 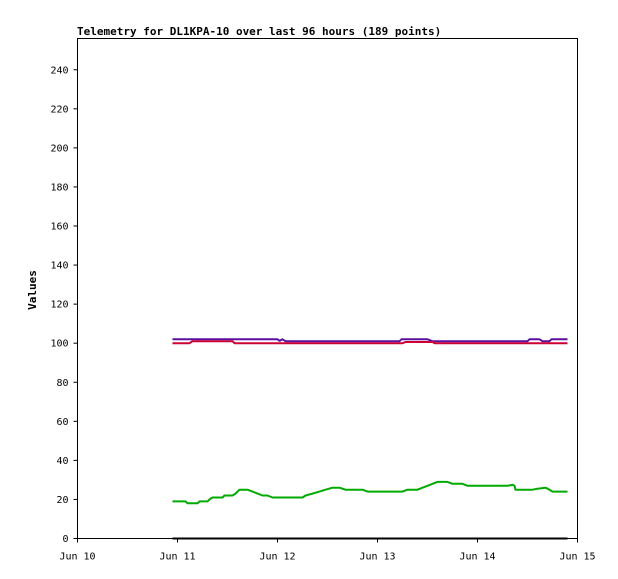 What do you see at coordinates (62, 383) in the screenshot?
I see `y-tick-label: 80` at bounding box center [62, 383].